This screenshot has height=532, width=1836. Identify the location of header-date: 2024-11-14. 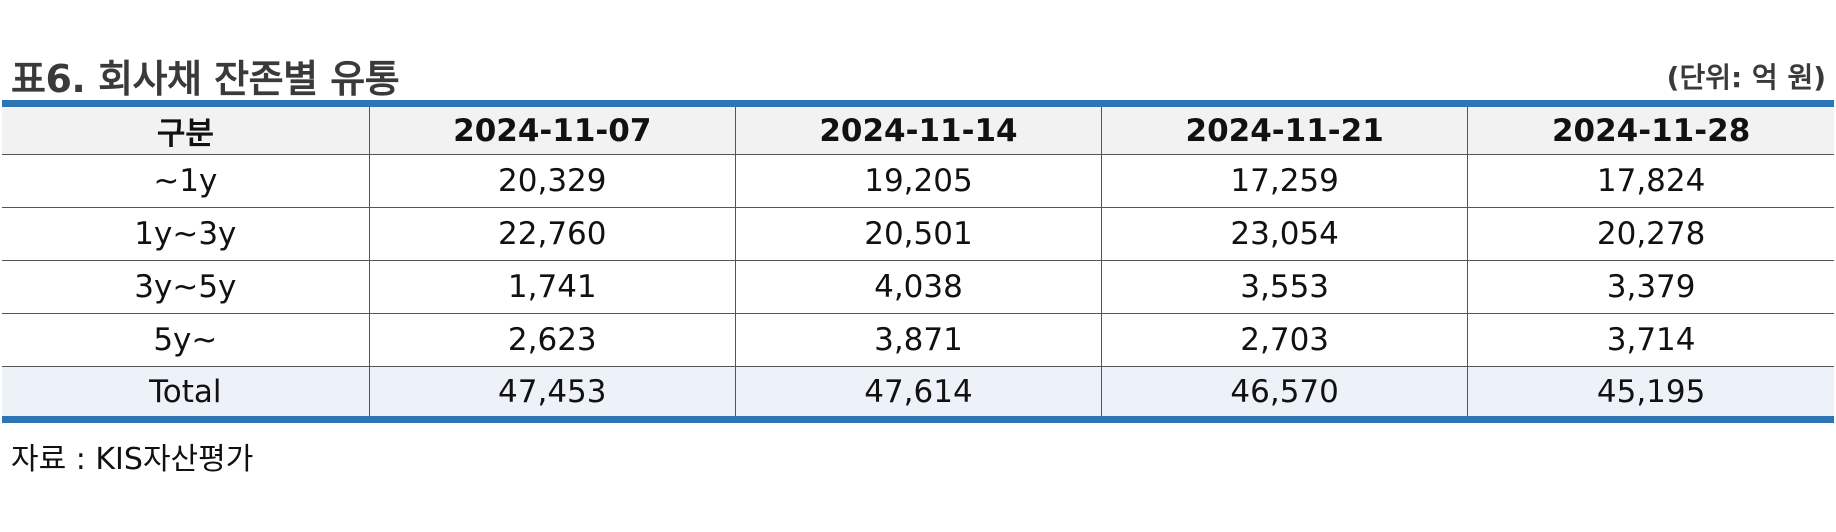
(918, 129).